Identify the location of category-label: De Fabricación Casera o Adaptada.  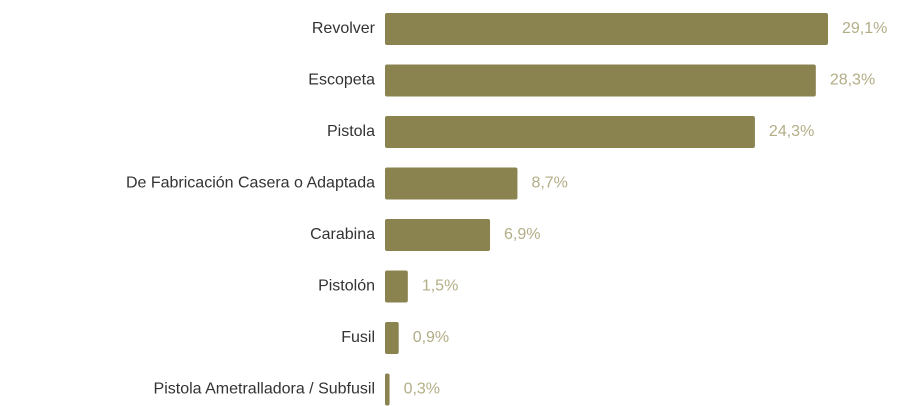
(250, 183).